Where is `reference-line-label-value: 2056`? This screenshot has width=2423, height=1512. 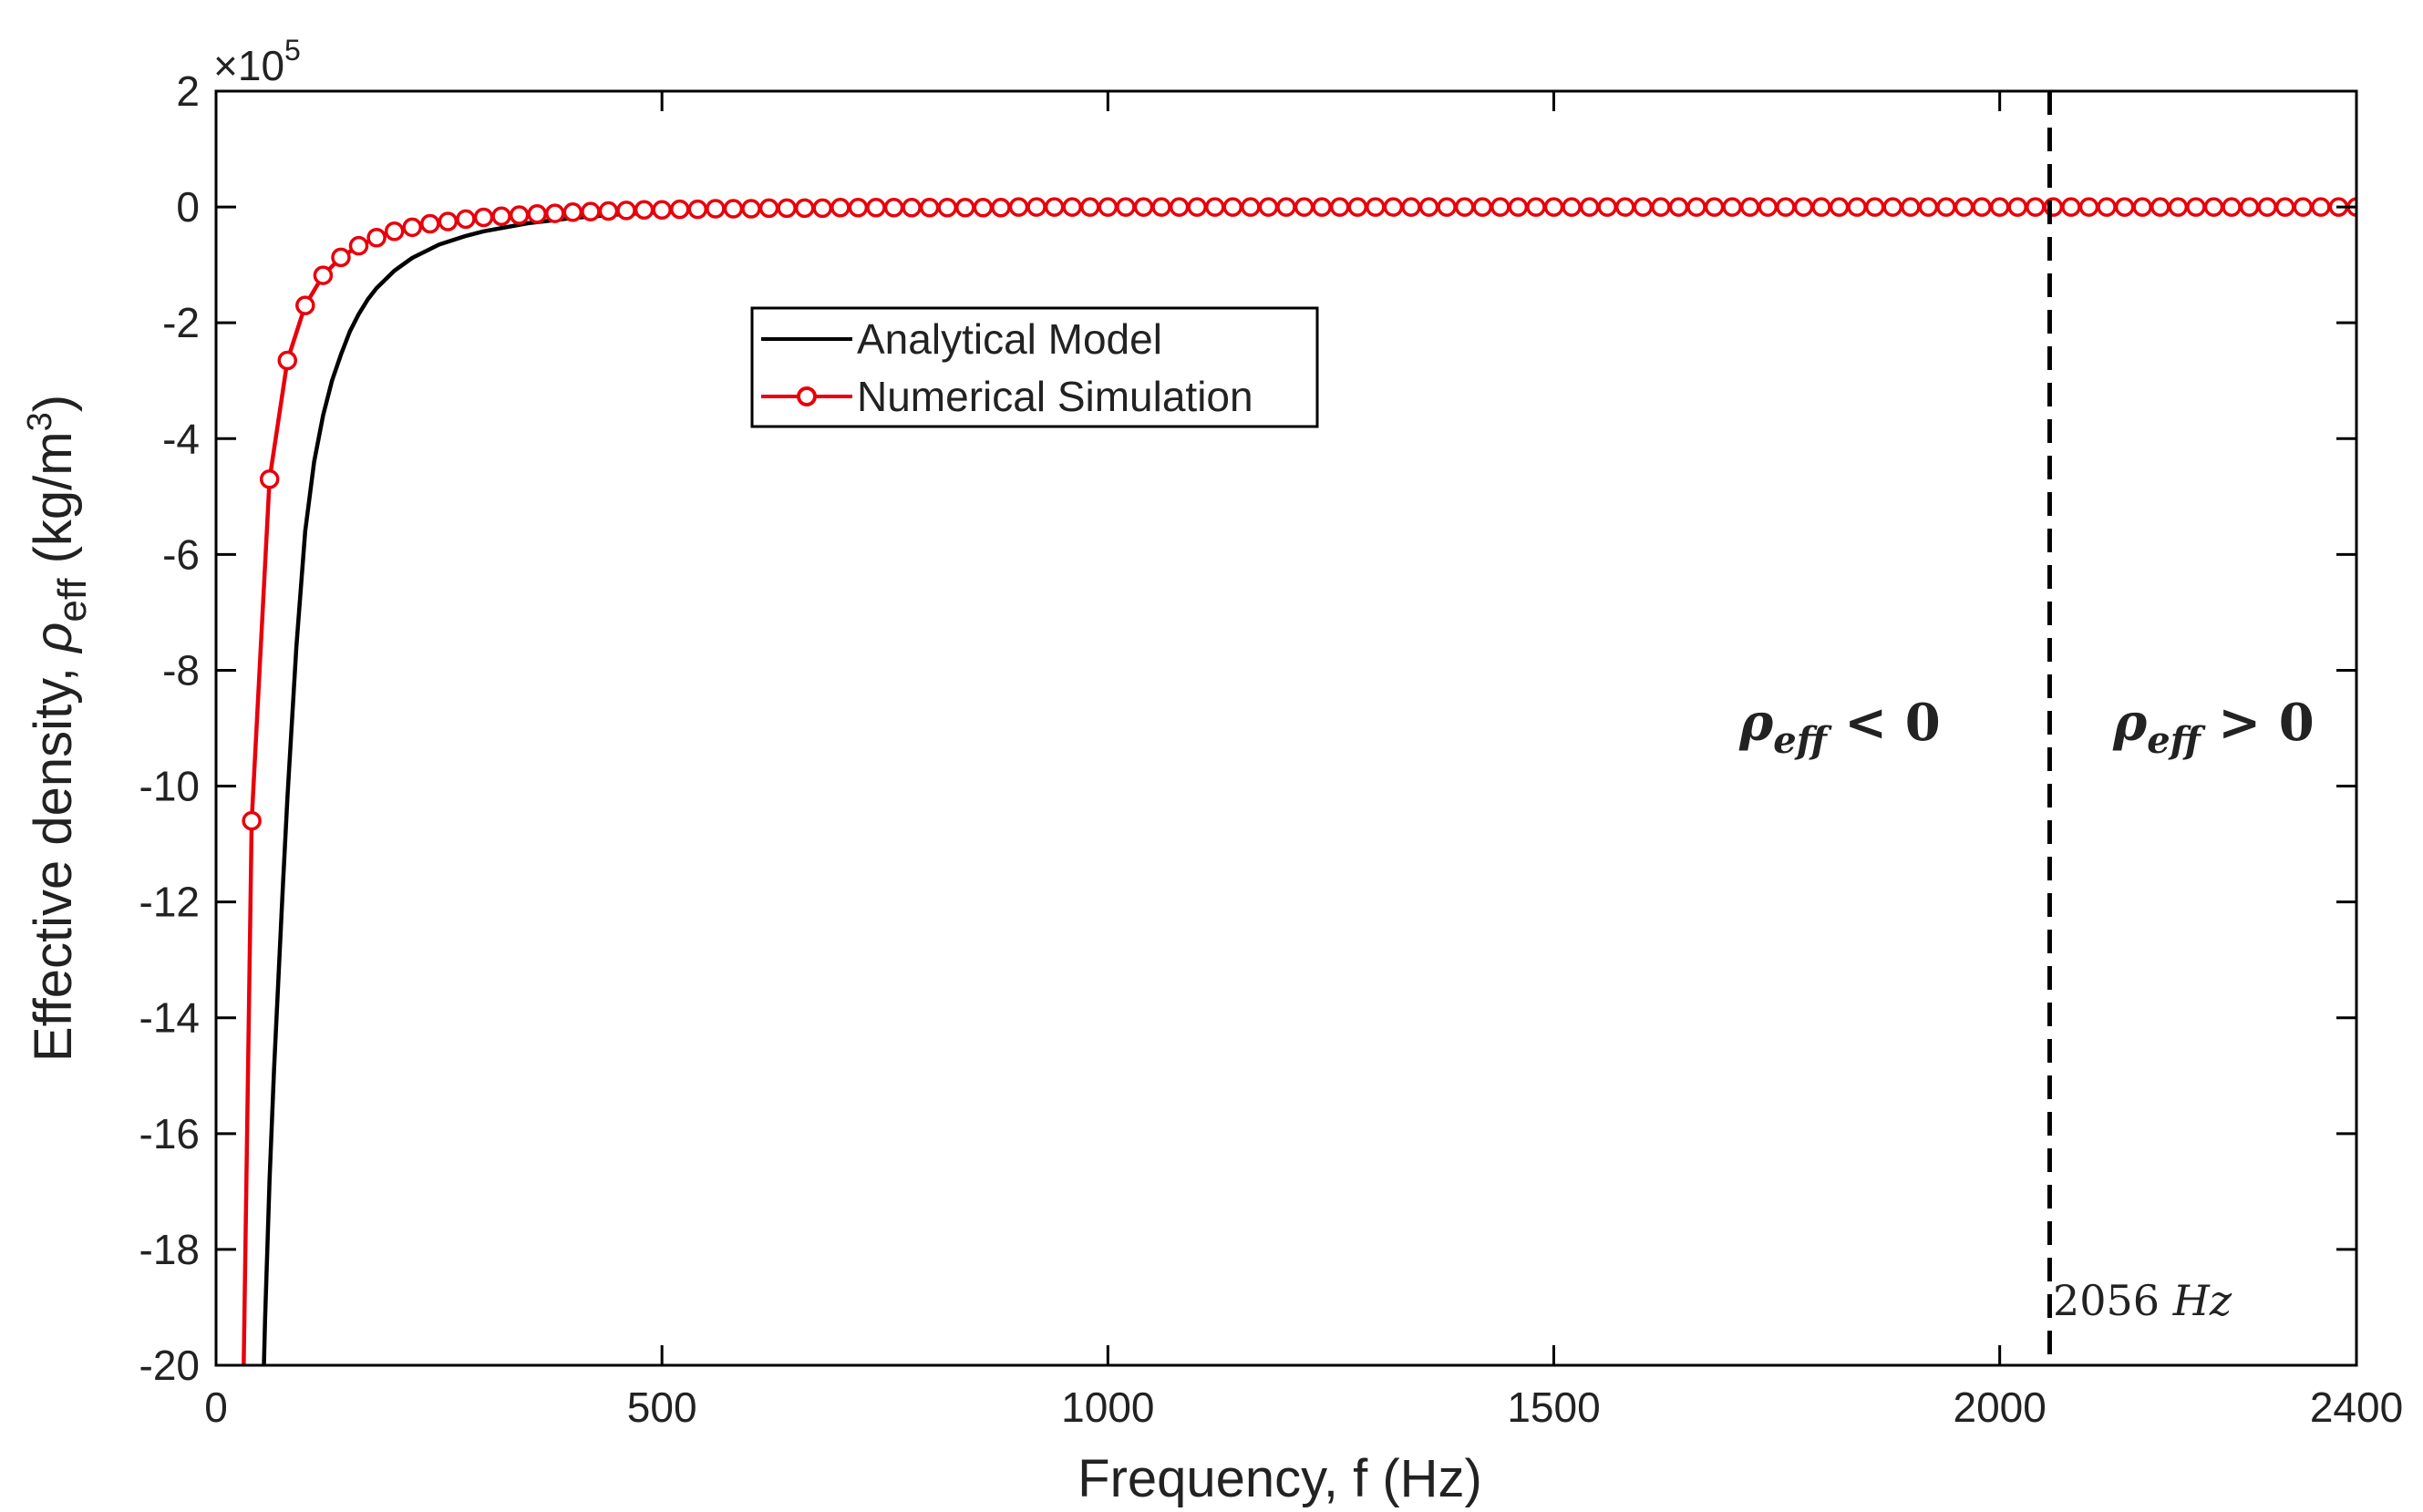
reference-line-label-value: 2056 is located at coordinates (2106, 1301).